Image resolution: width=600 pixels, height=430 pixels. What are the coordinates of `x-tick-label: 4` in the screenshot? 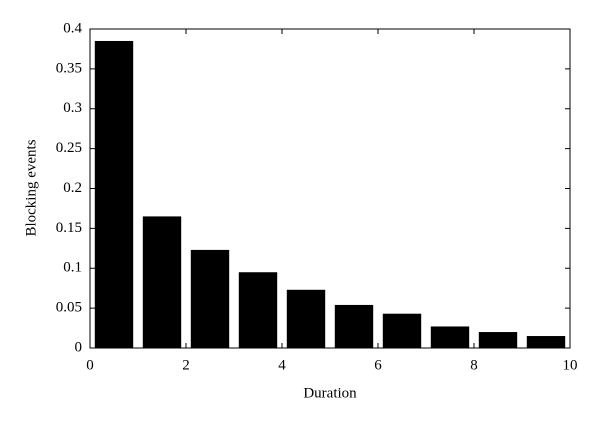 It's located at (282, 365).